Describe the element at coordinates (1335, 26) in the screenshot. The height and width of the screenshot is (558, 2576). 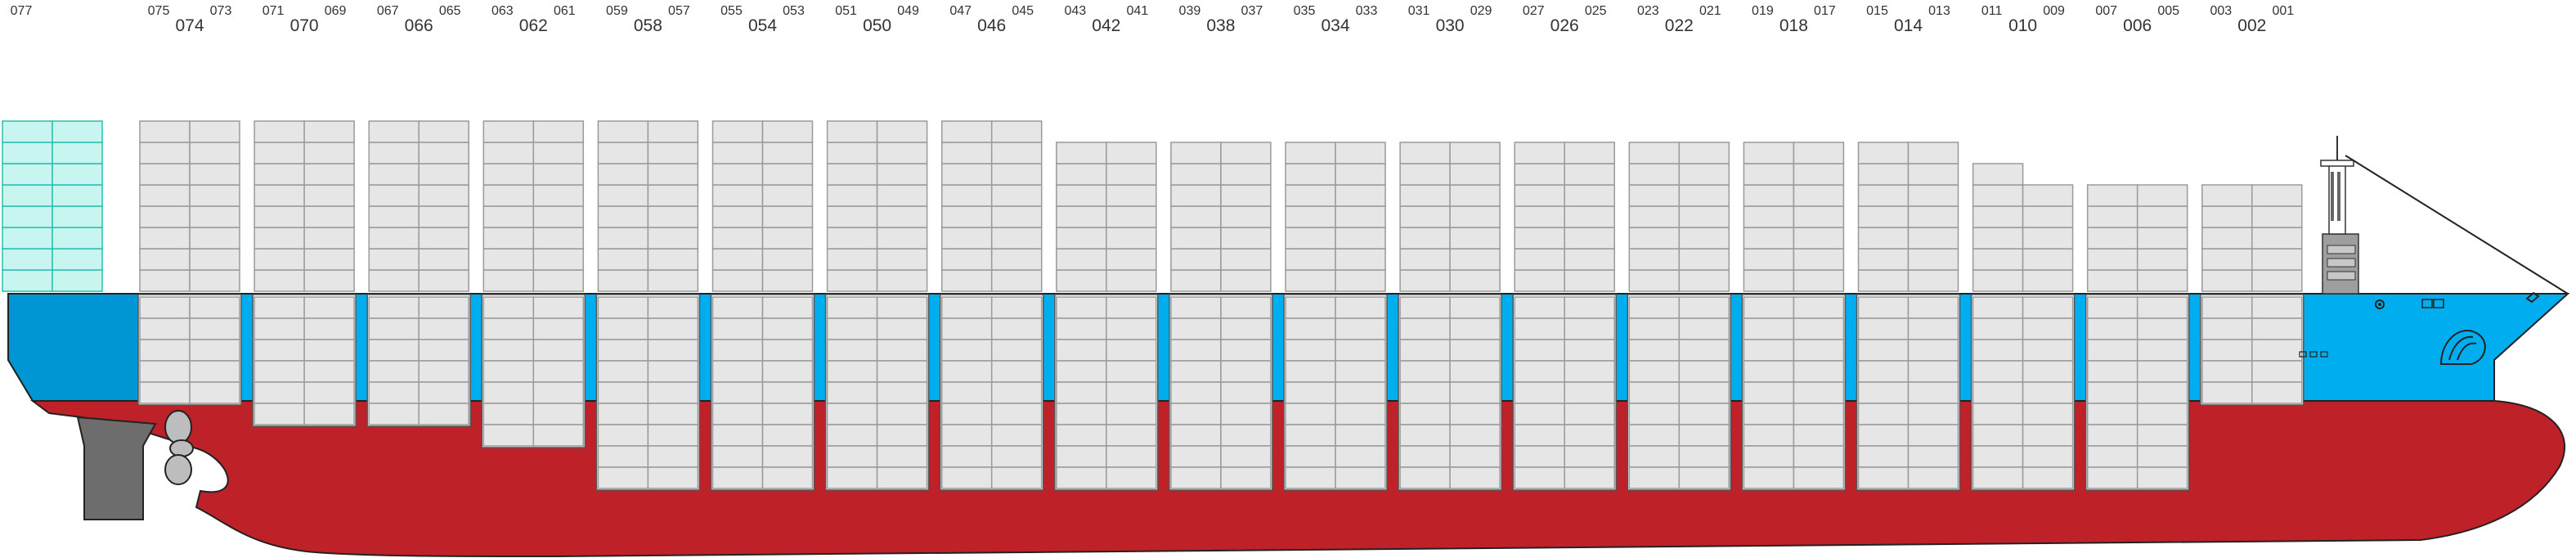
I see `bay-label: 034` at that location.